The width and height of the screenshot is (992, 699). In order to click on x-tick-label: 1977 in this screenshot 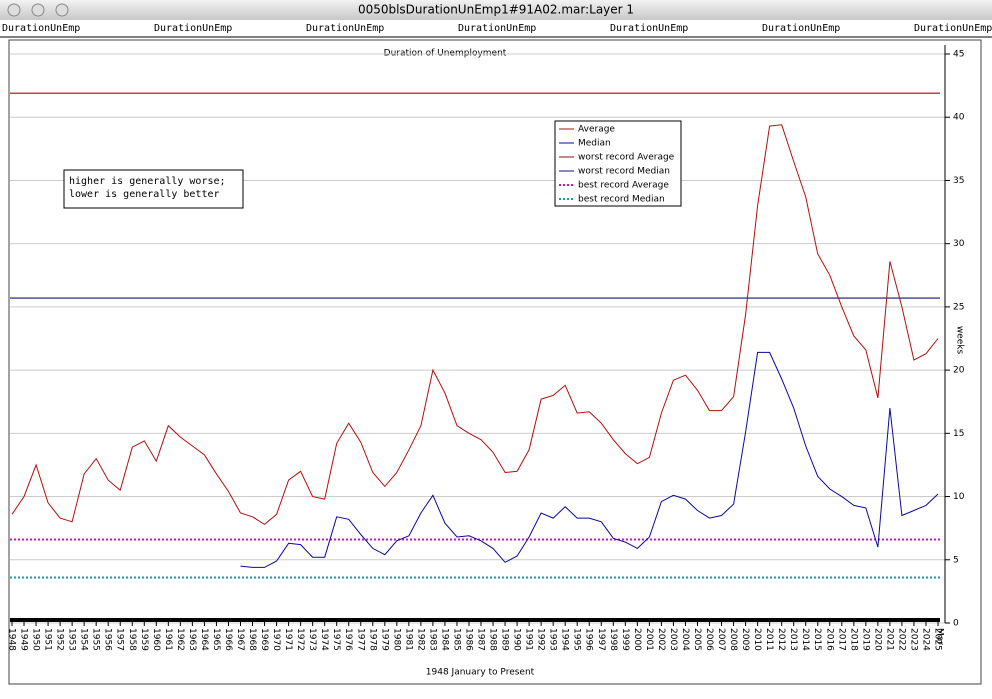, I will do `click(360, 639)`.